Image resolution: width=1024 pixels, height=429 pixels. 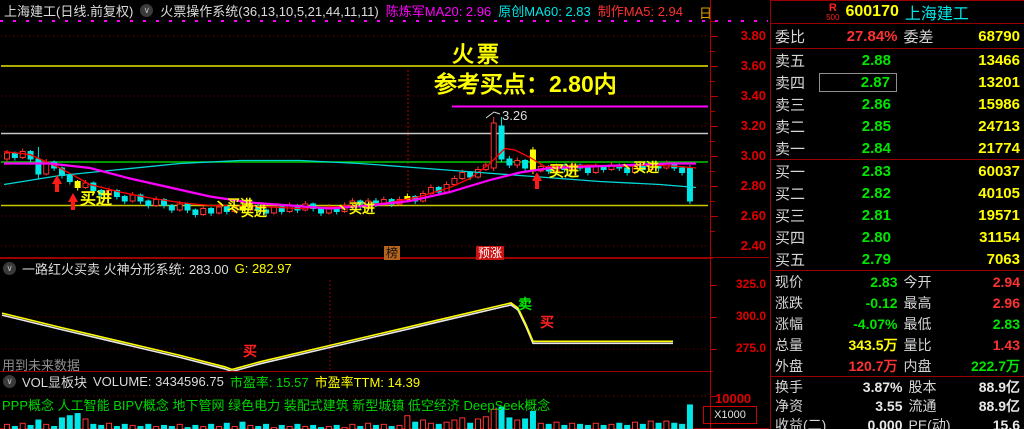 I want to click on level-volume: 13201, so click(x=999, y=82).